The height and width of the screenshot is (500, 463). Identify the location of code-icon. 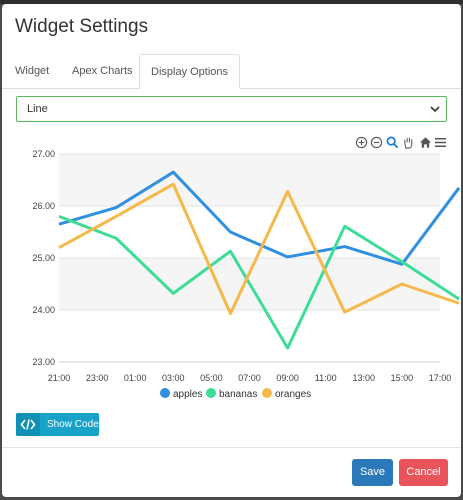
(28, 424).